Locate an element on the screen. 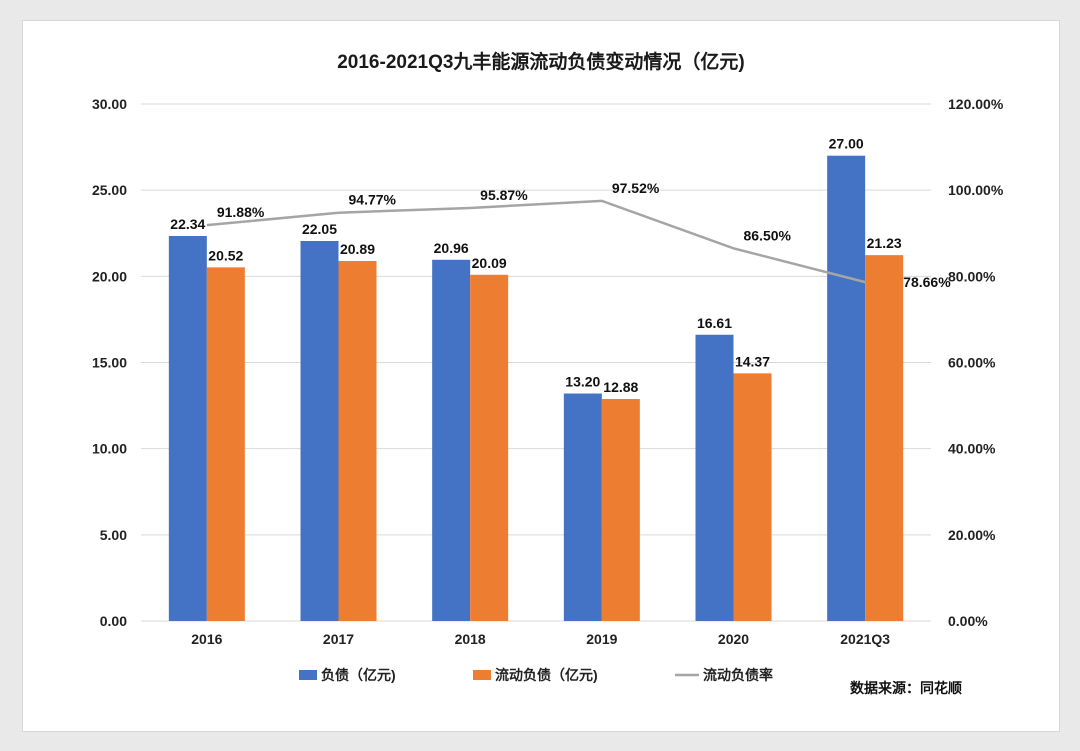 Image resolution: width=1080 pixels, height=751 pixels. right-tick-label: 0.00% is located at coordinates (968, 621).